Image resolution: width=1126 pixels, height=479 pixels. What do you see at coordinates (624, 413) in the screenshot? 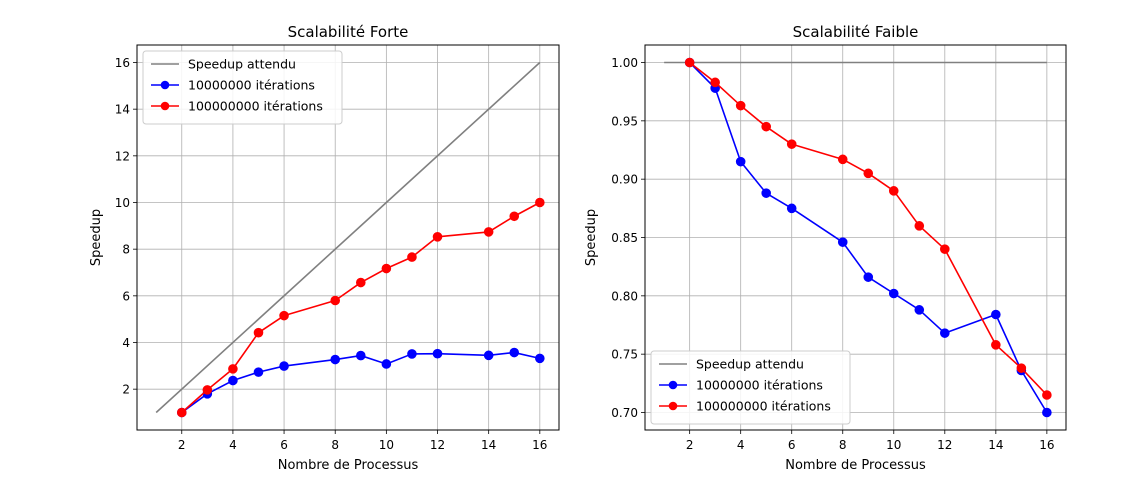
I see `y-tick-label: 0.70` at bounding box center [624, 413].